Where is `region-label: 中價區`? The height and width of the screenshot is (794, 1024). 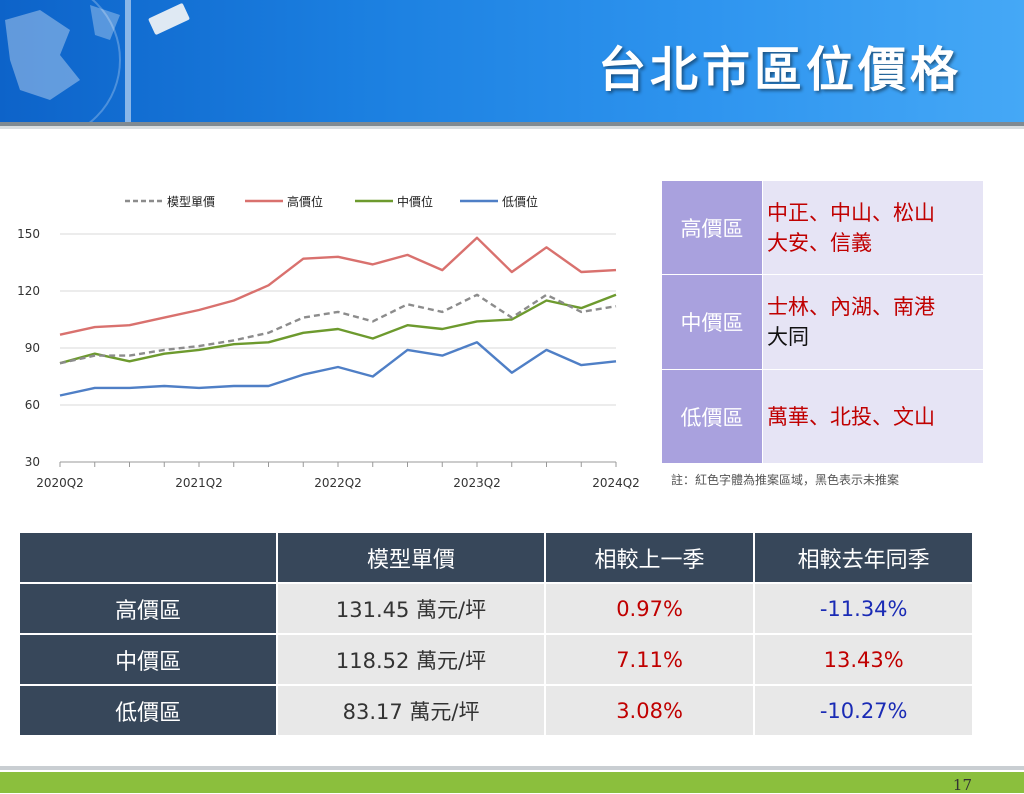 region-label: 中價區 is located at coordinates (712, 322).